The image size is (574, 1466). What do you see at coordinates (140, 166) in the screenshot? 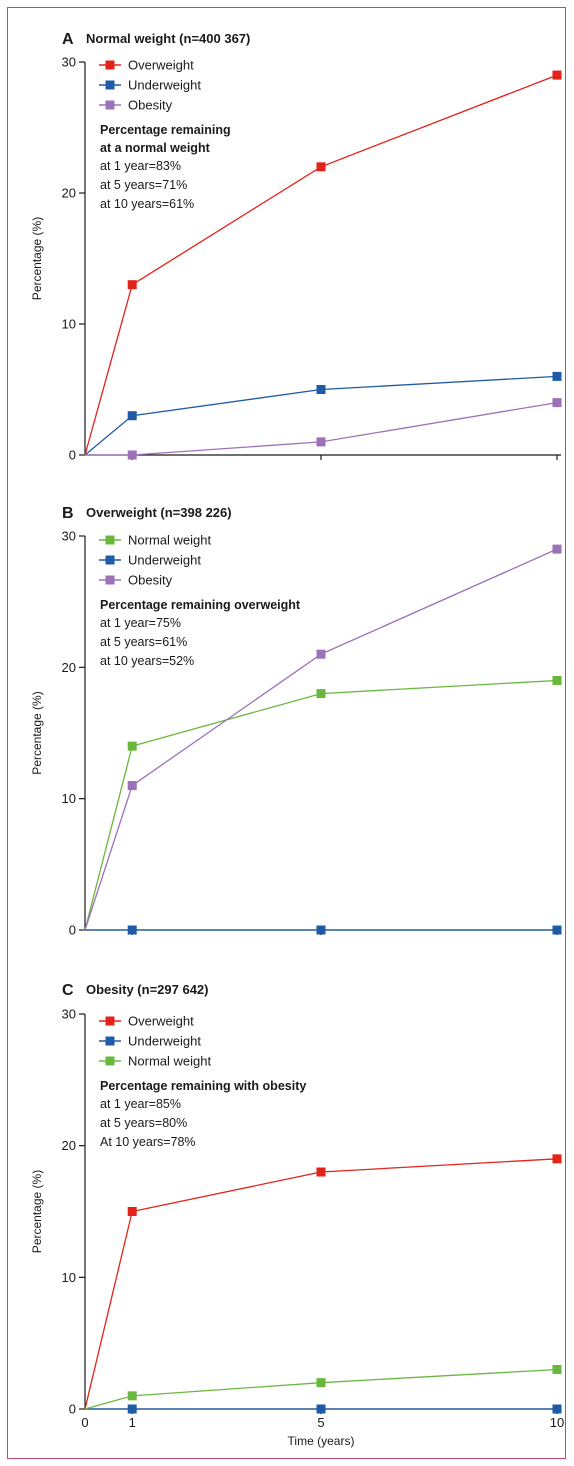
I see `annotation-line: at 1 year=83%` at bounding box center [140, 166].